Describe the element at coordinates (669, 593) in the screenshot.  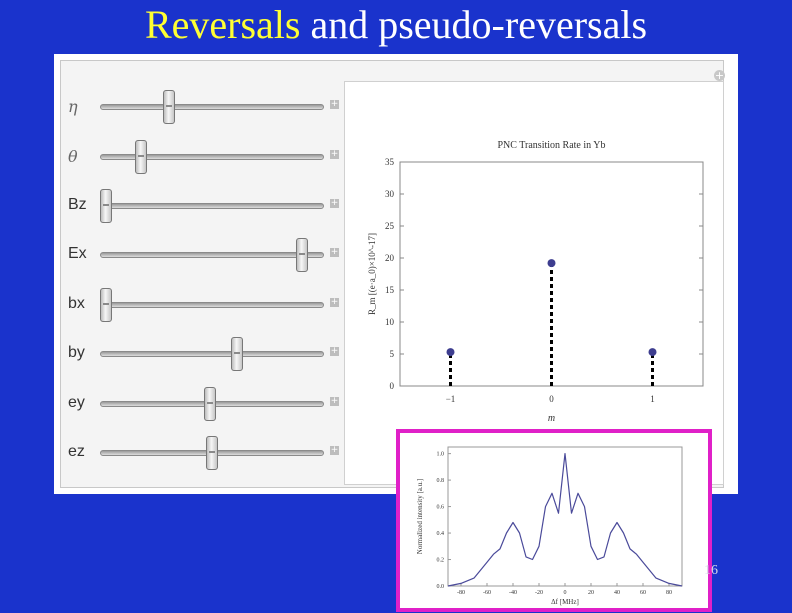
I see `inset-x-tick-label: 80` at that location.